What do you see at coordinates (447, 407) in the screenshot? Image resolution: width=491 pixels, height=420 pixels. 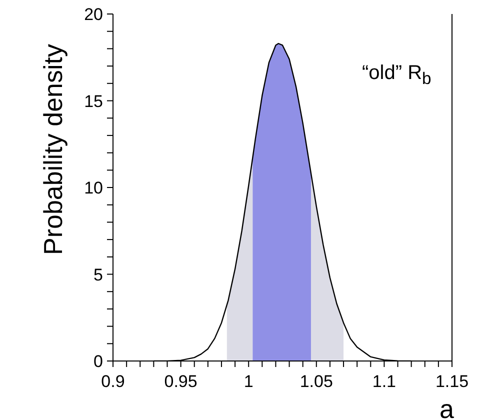 I see `x-axis-title: a` at bounding box center [447, 407].